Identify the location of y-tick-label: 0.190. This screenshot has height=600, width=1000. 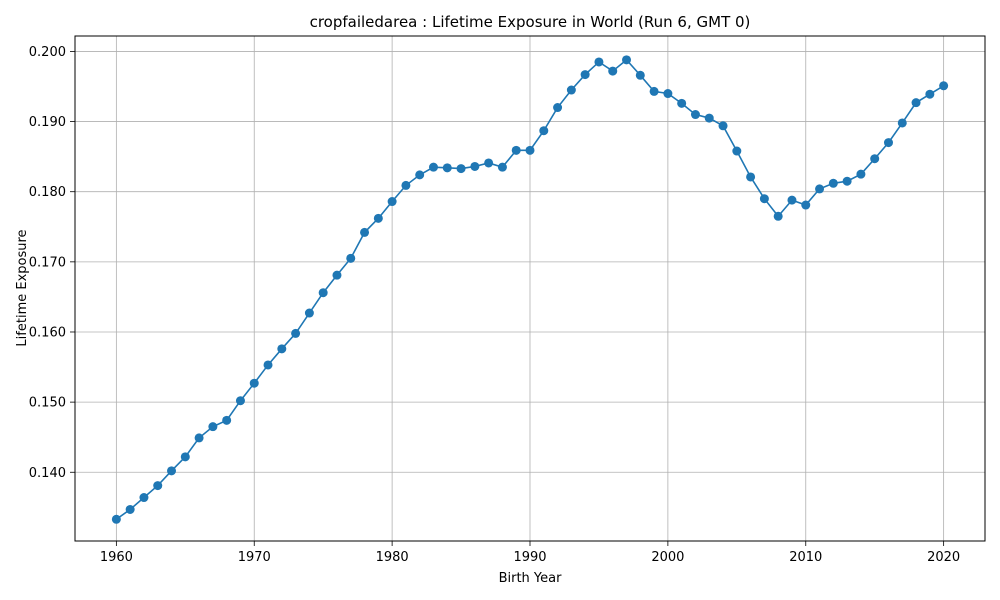
(47, 122).